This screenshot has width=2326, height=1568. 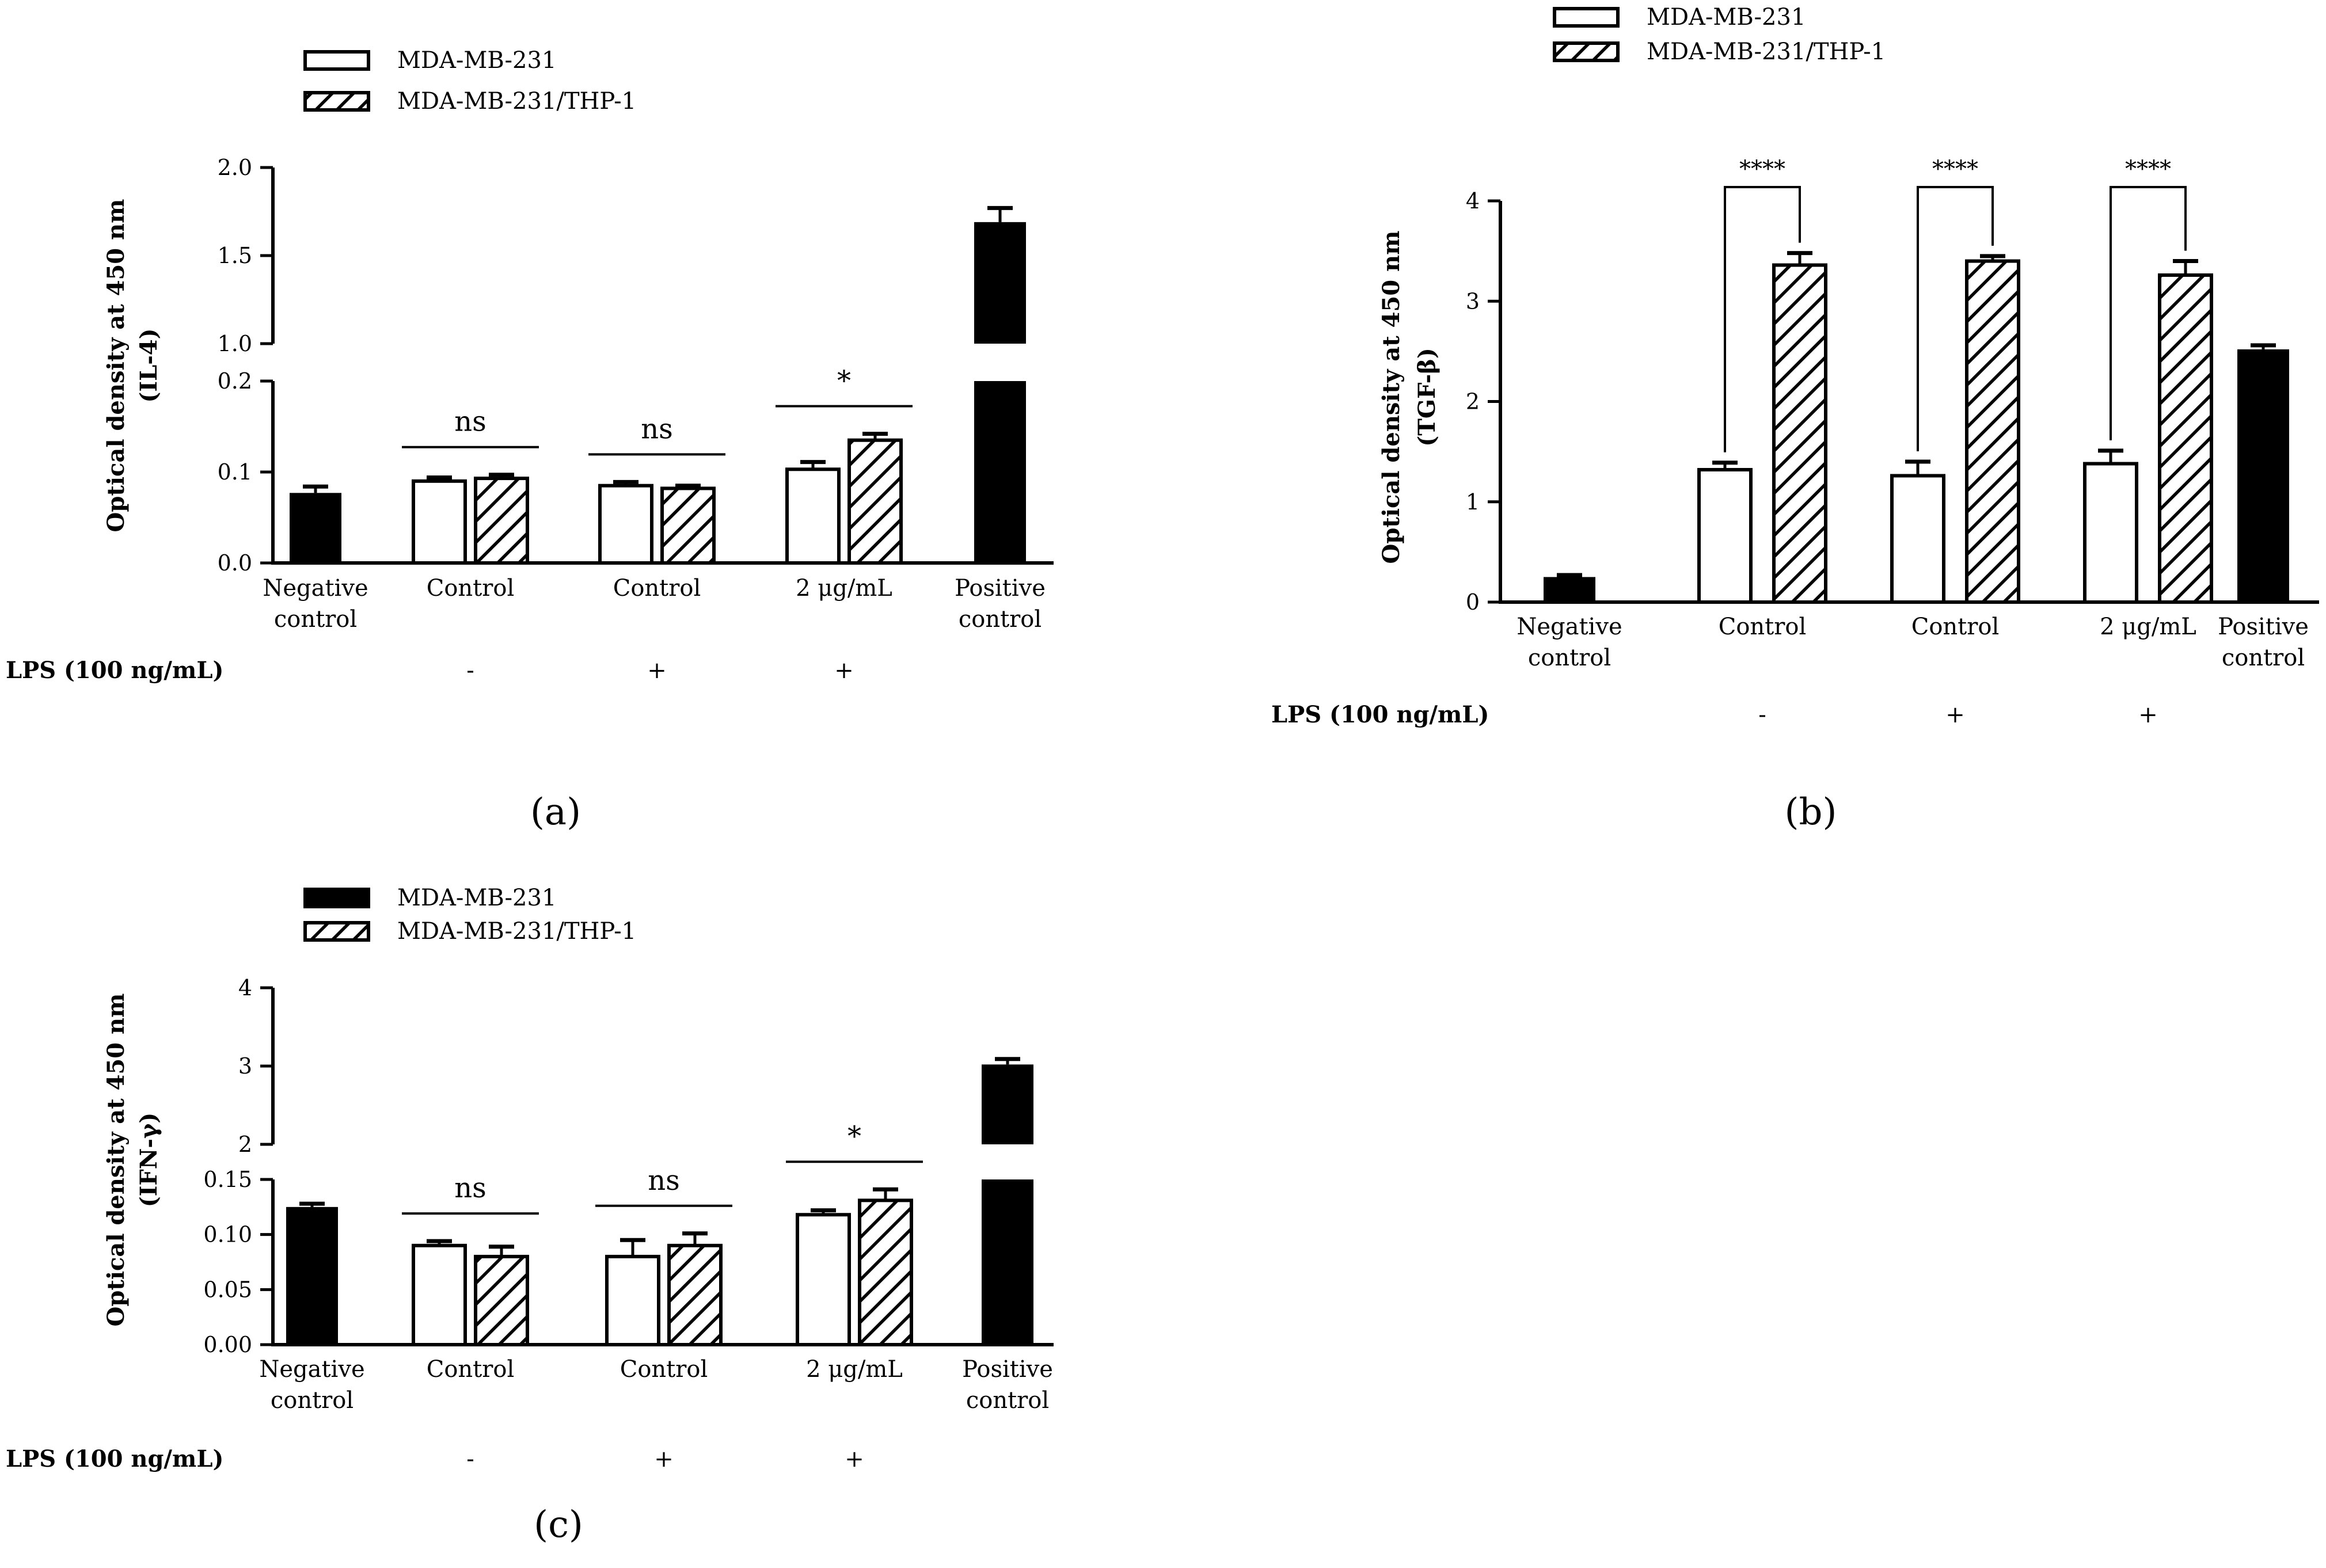 What do you see at coordinates (558, 1525) in the screenshot?
I see `panel-label: (c)` at bounding box center [558, 1525].